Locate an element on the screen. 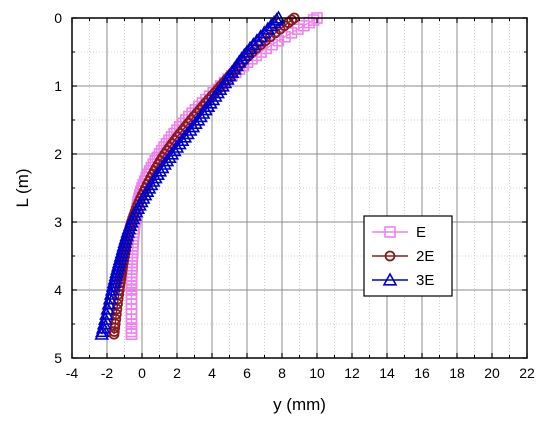 The width and height of the screenshot is (550, 433). x-tick-label: 22 is located at coordinates (527, 373).